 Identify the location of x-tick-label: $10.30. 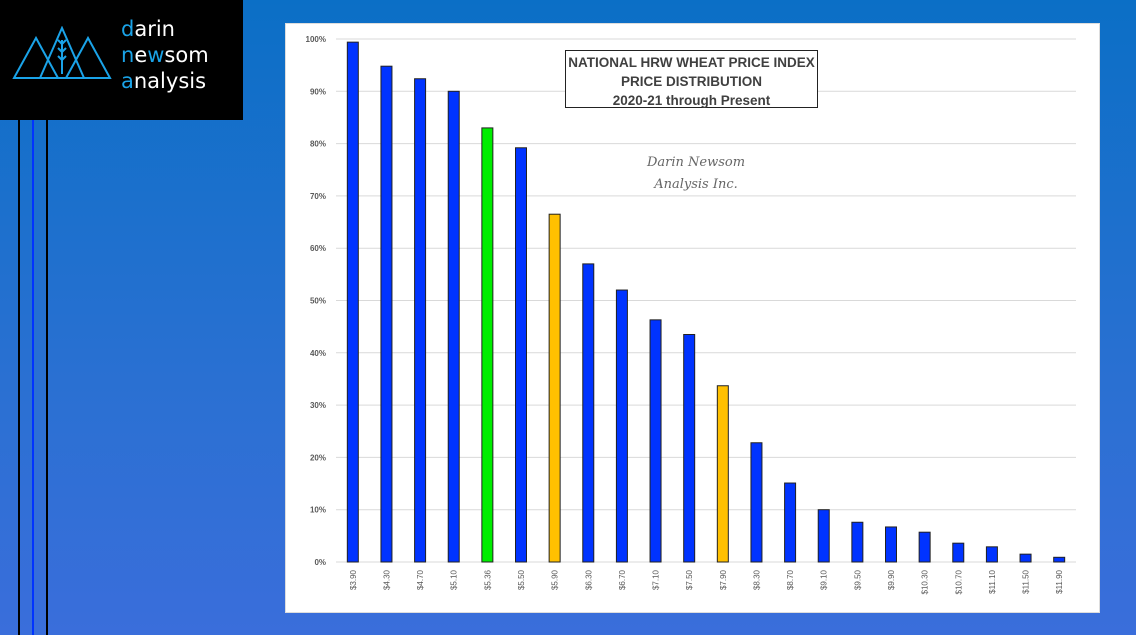
(925, 581).